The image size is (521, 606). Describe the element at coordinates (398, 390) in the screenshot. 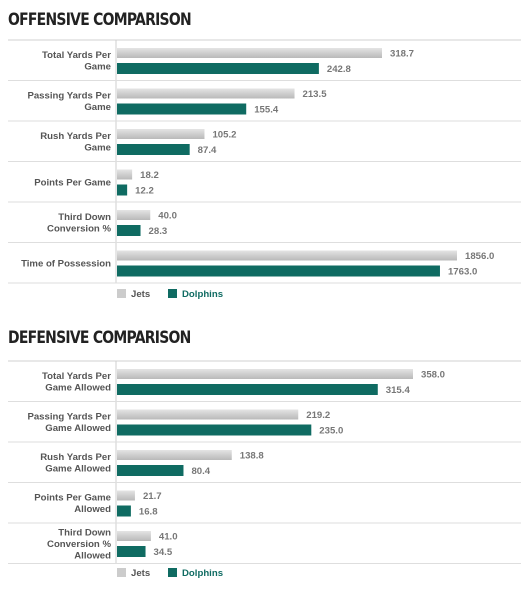

I see `dolphins-value-label: 315.4` at that location.